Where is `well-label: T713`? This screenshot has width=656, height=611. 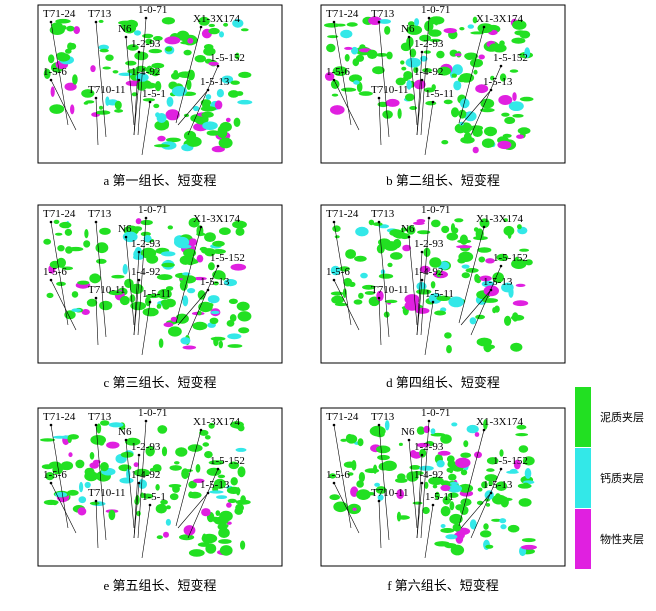
well-label: T713 is located at coordinates (383, 214).